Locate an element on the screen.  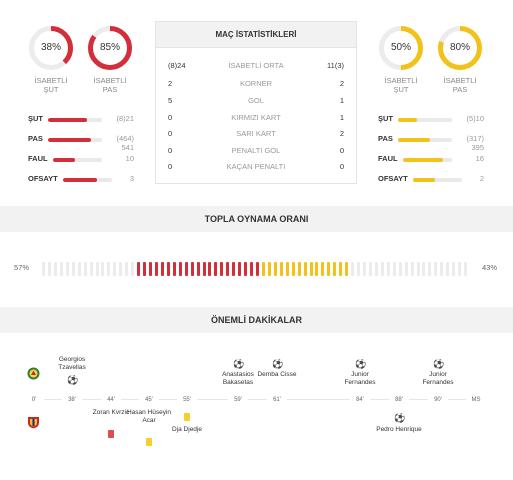
stat-label: KAÇAN PENALTI is located at coordinates (256, 166).